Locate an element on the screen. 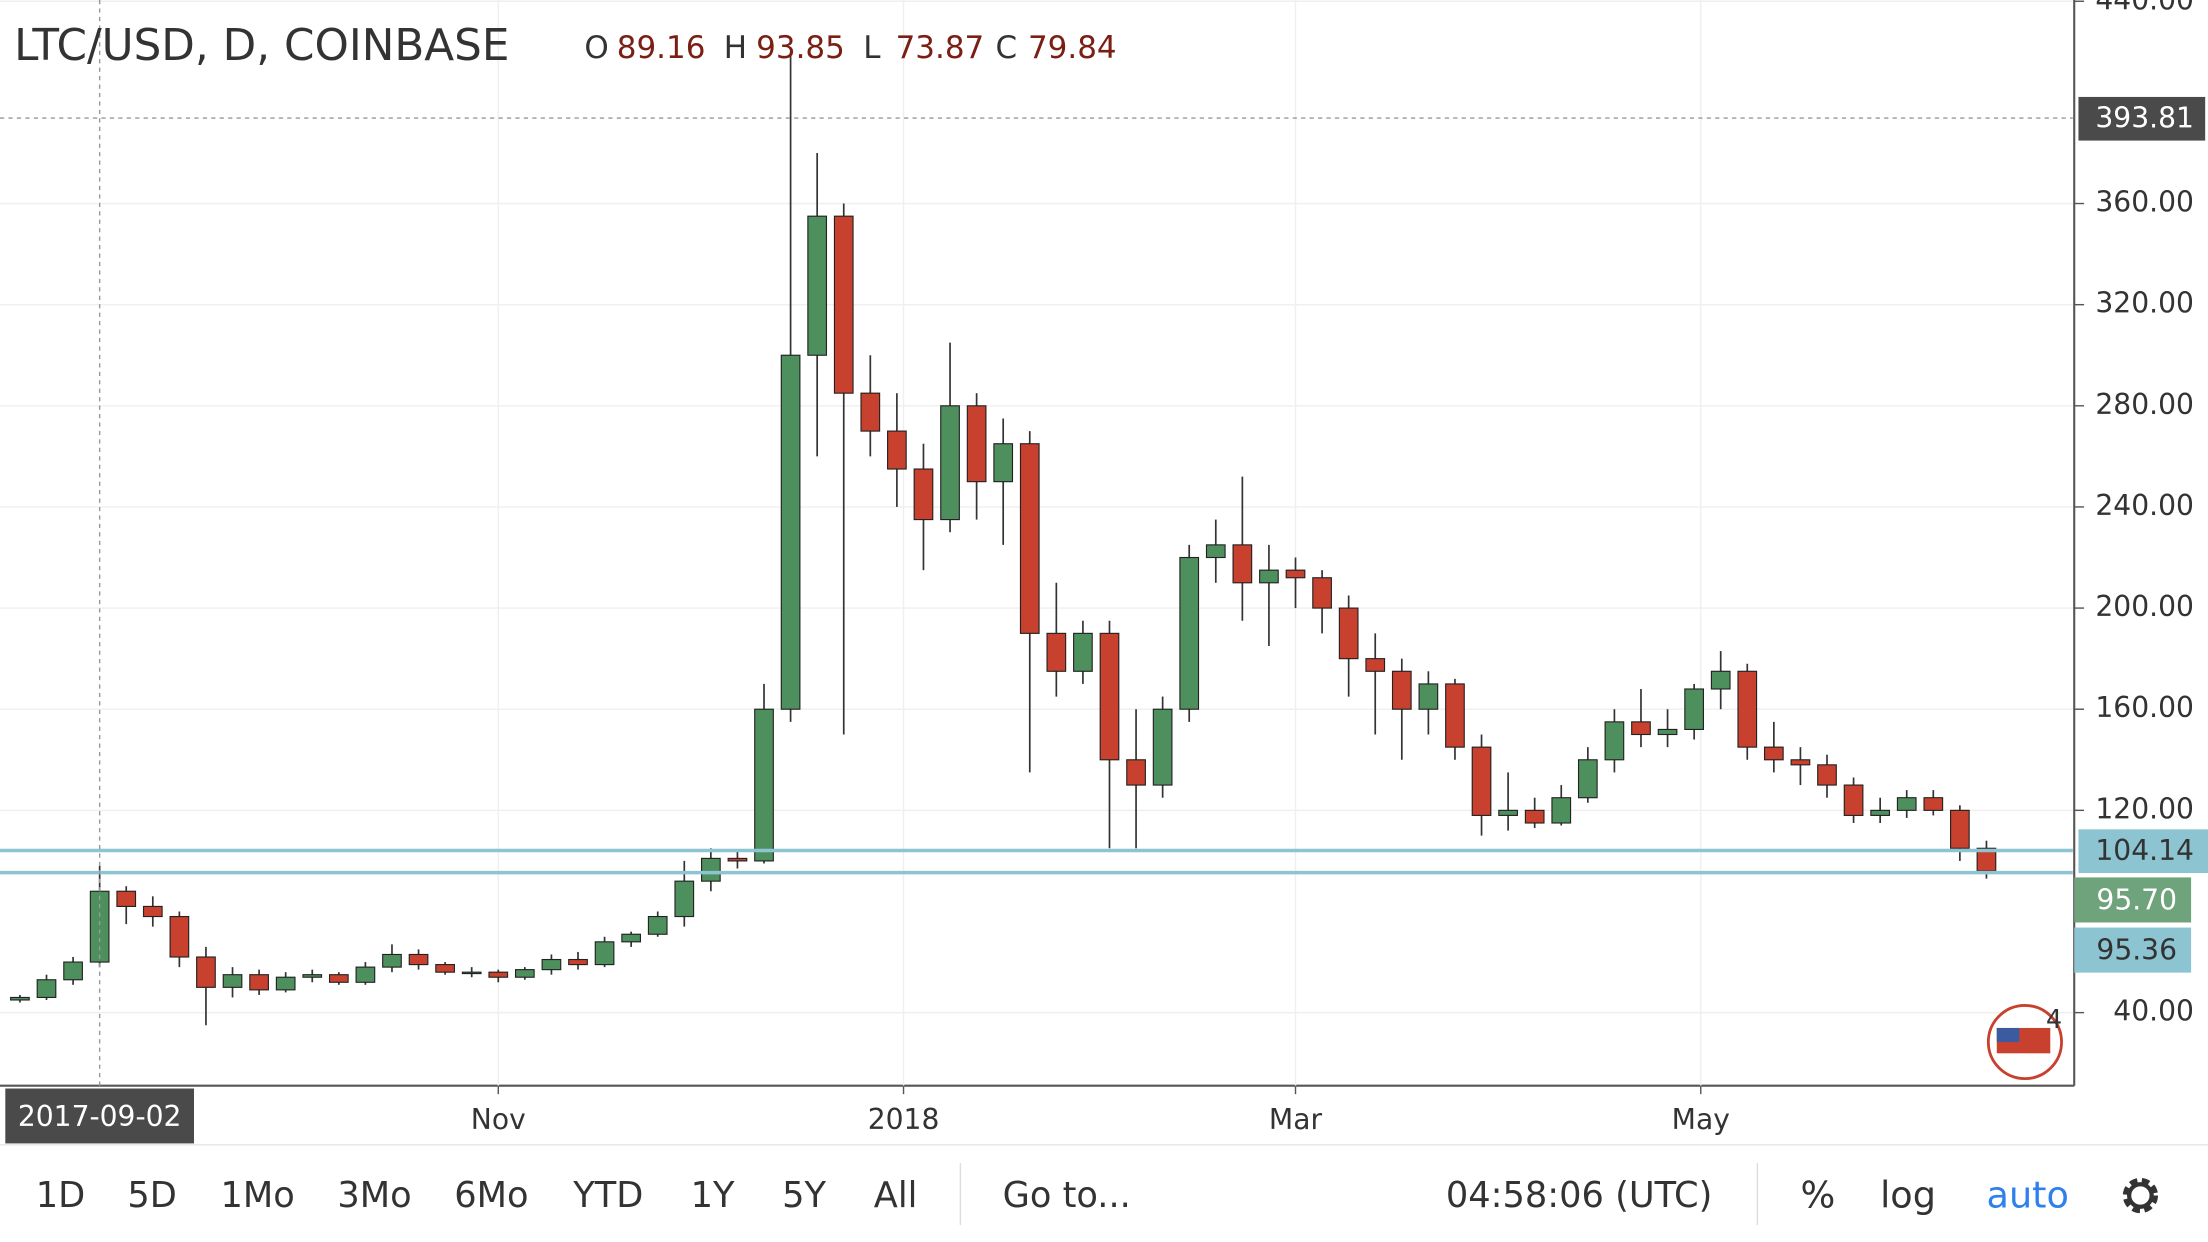 The image size is (2208, 1242). y-tick-label: 320.00 is located at coordinates (2144, 303).